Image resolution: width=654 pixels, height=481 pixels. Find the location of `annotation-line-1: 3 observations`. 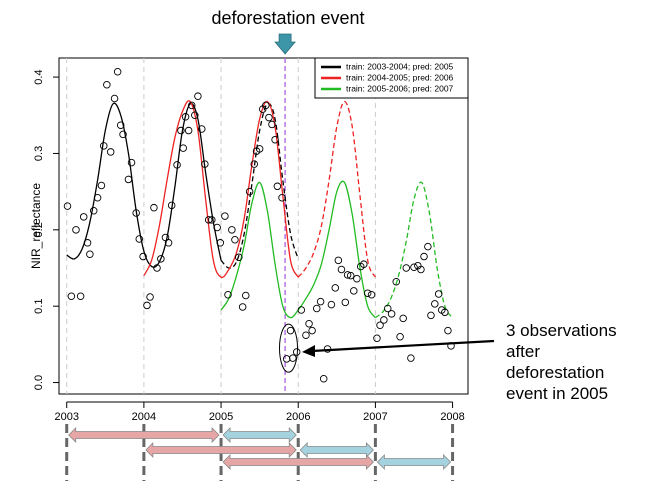

annotation-line-1: 3 observations is located at coordinates (561, 330).